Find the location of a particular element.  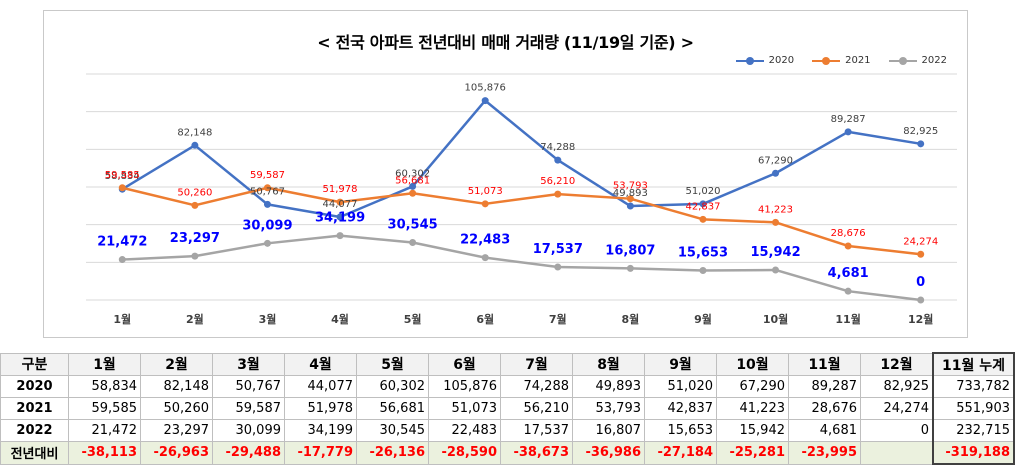

table-header-cell: 10월 is located at coordinates (752, 364).